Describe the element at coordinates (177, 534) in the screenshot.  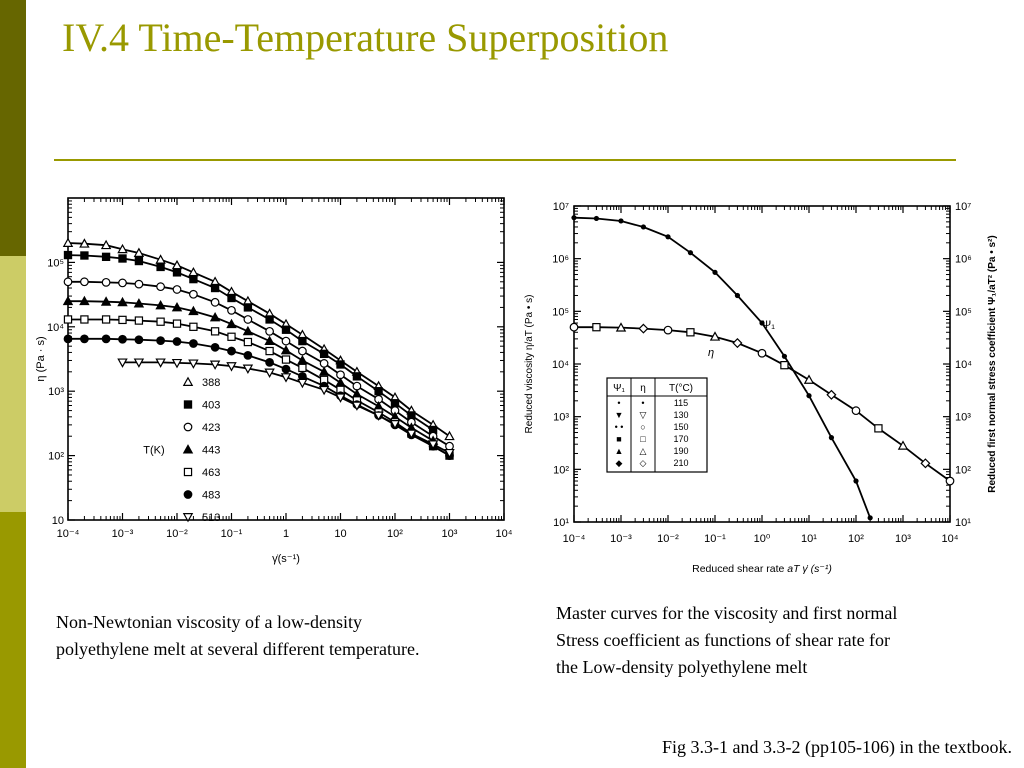
I see `x-tick-label: 10⁻²` at that location.